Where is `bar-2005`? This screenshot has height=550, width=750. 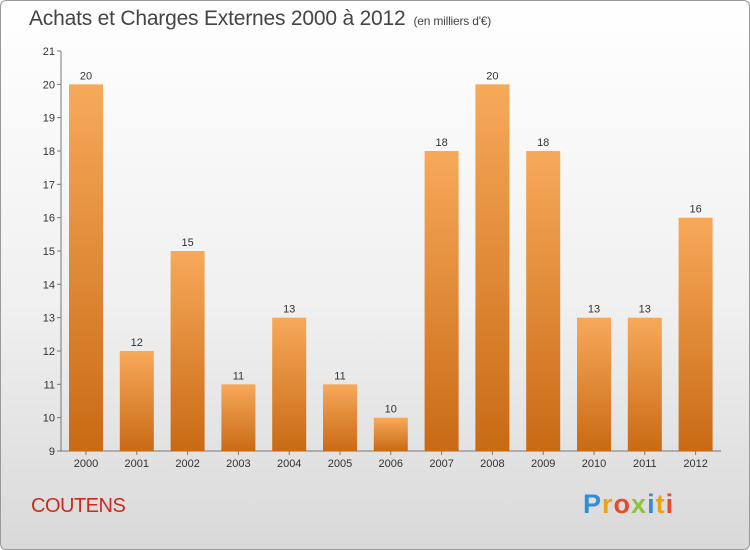
bar-2005 is located at coordinates (340, 417).